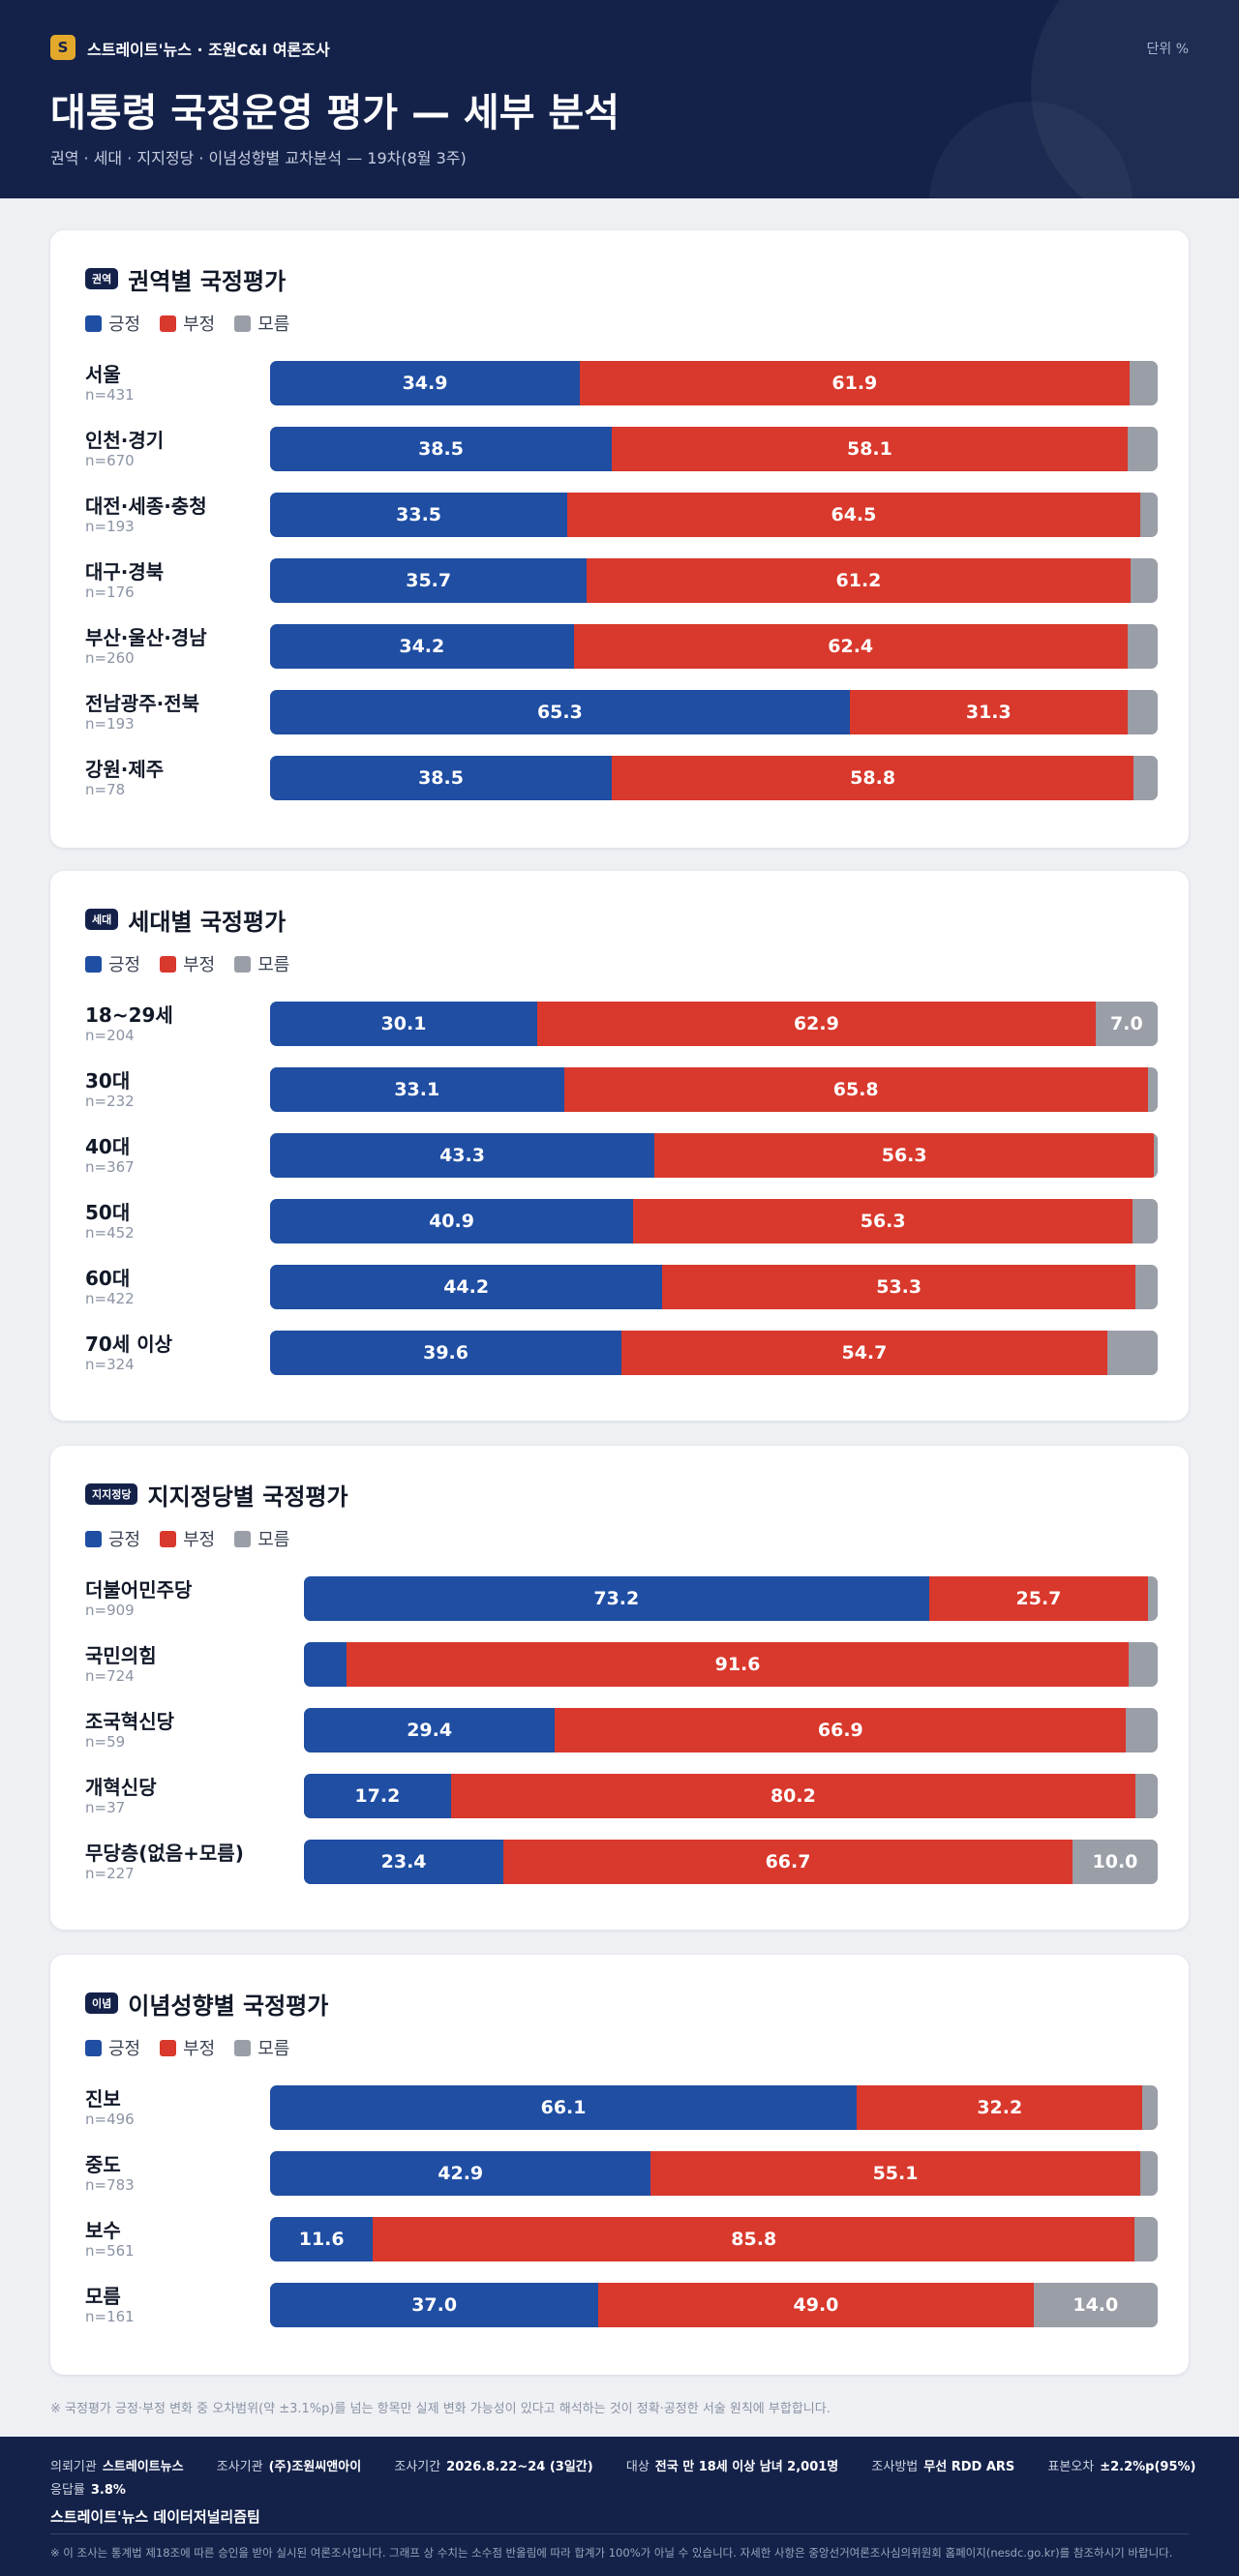  I want to click on row-sample-size: n=422, so click(110, 1298).